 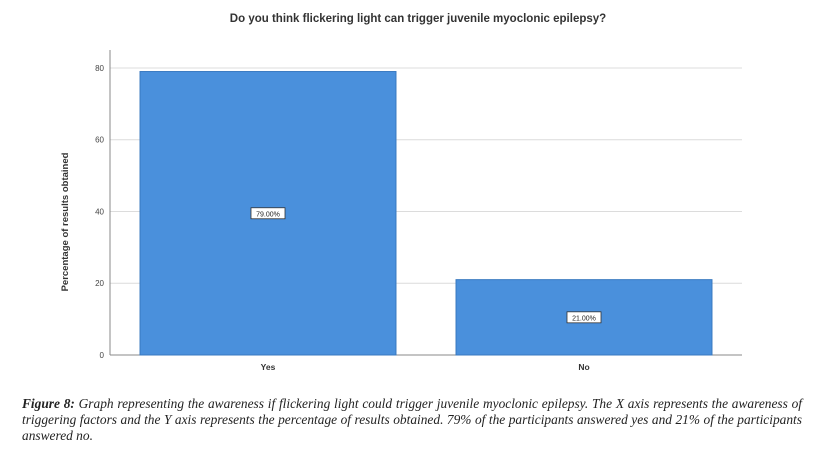 I want to click on y-tick-label: 60, so click(x=99, y=140).